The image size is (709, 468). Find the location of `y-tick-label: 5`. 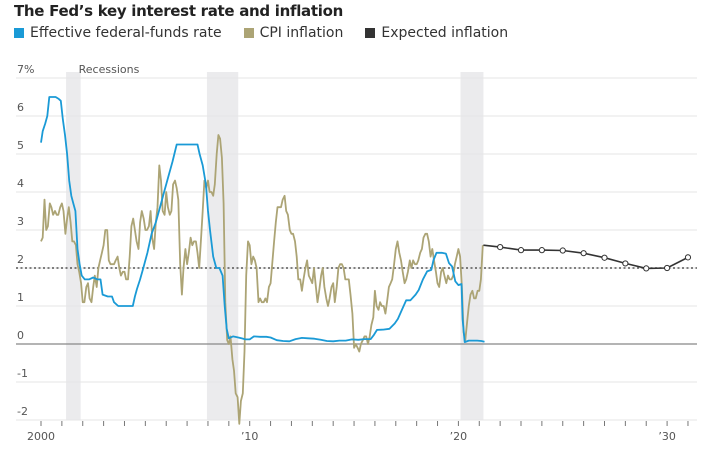

y-tick-label: 5 is located at coordinates (20, 145).